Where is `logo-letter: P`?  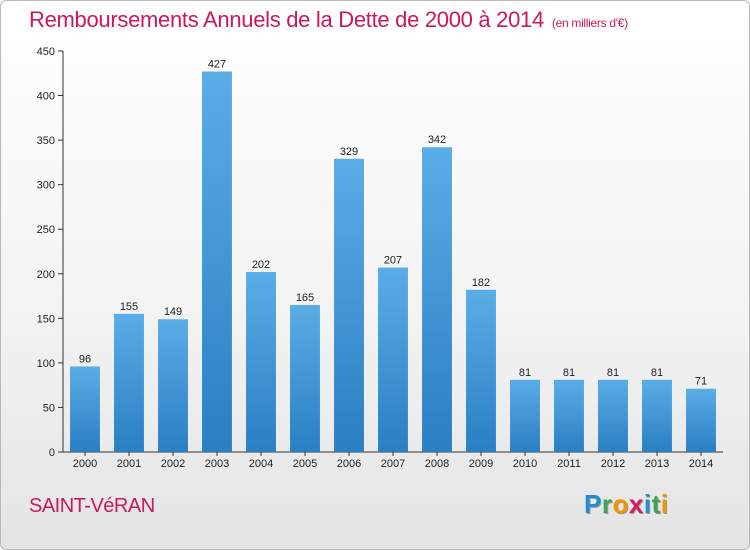
logo-letter: P is located at coordinates (593, 504).